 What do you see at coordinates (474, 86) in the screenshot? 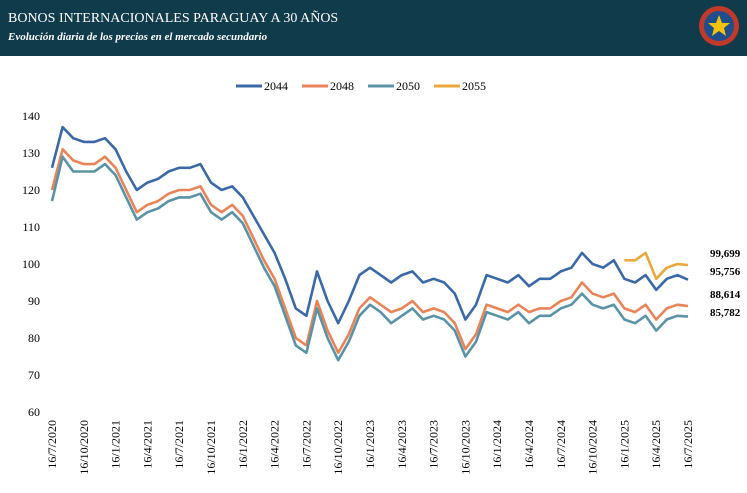
I see `legend-label: 2055` at bounding box center [474, 86].